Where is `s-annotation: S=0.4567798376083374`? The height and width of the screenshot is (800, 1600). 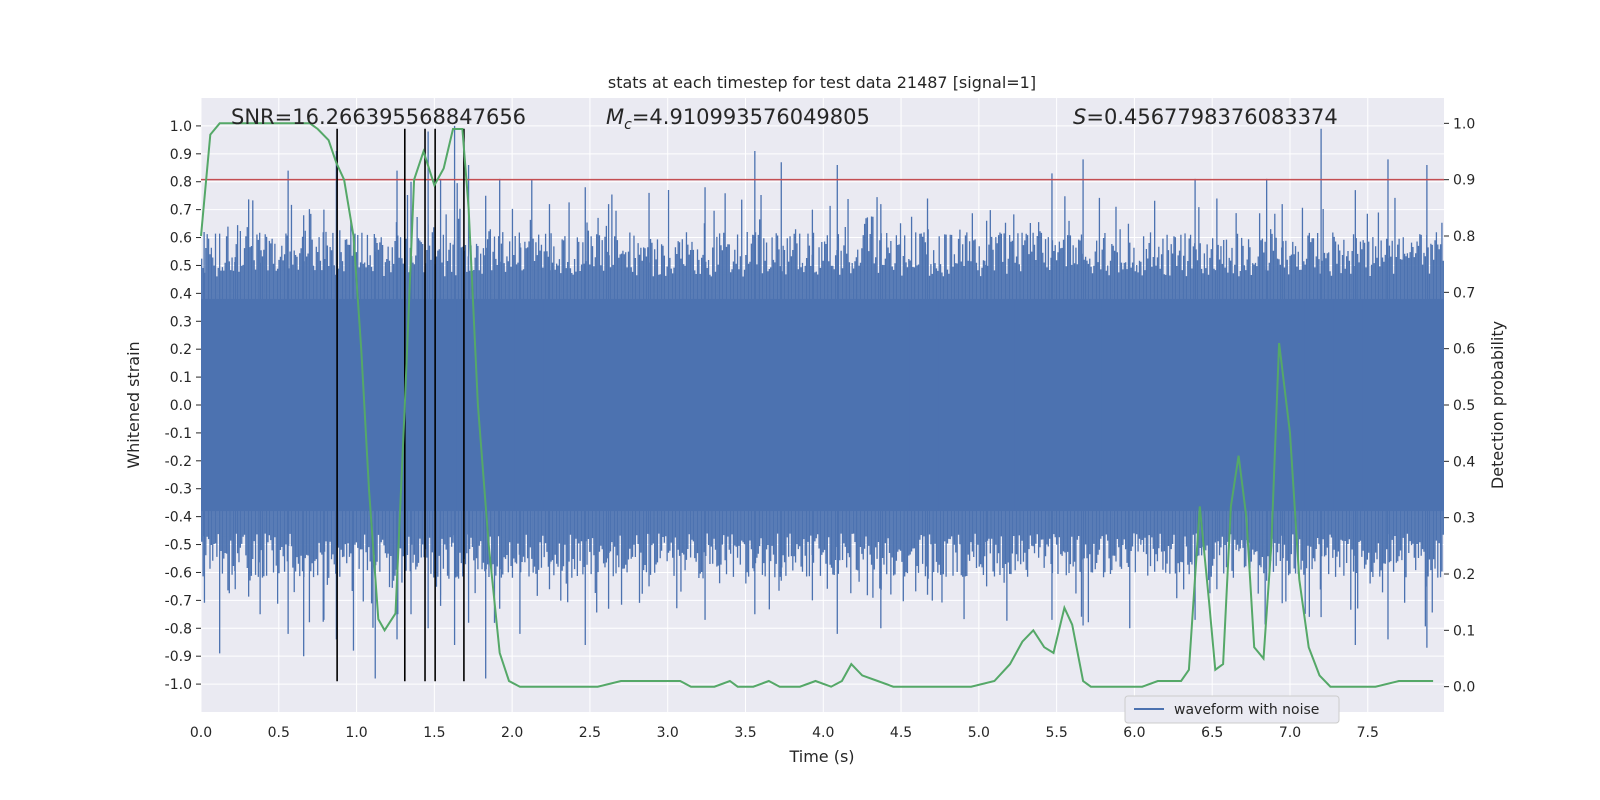 s-annotation: S=0.4567798376083374 is located at coordinates (1205, 117).